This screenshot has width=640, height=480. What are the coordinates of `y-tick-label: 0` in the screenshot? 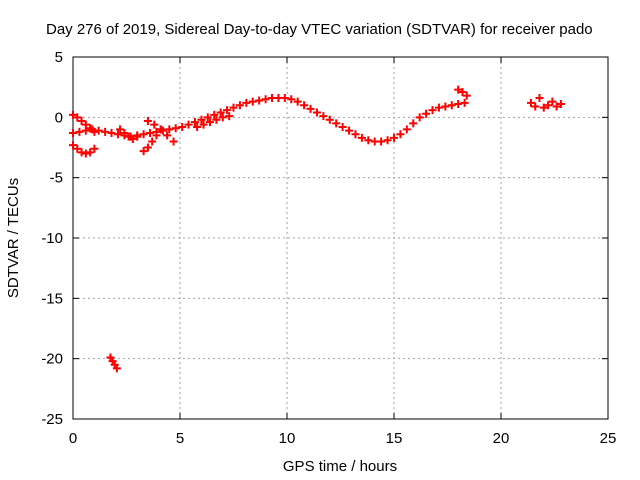 It's located at (59, 117).